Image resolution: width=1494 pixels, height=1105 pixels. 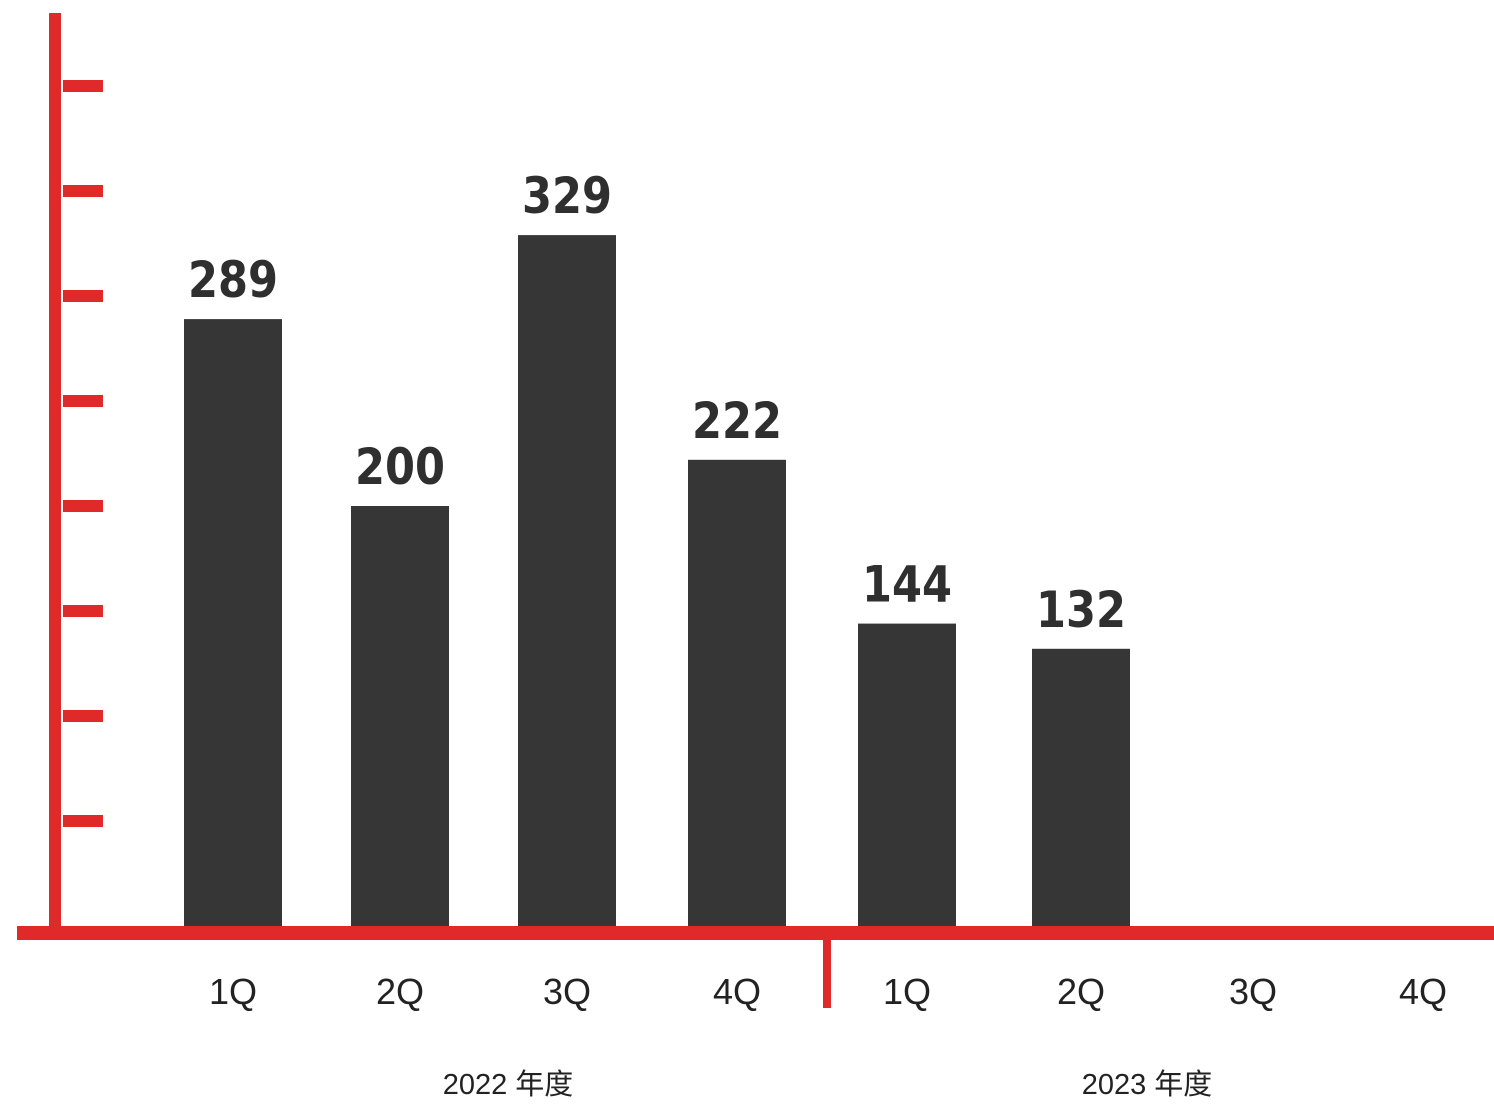 I want to click on value-label-2: 200, so click(x=400, y=467).